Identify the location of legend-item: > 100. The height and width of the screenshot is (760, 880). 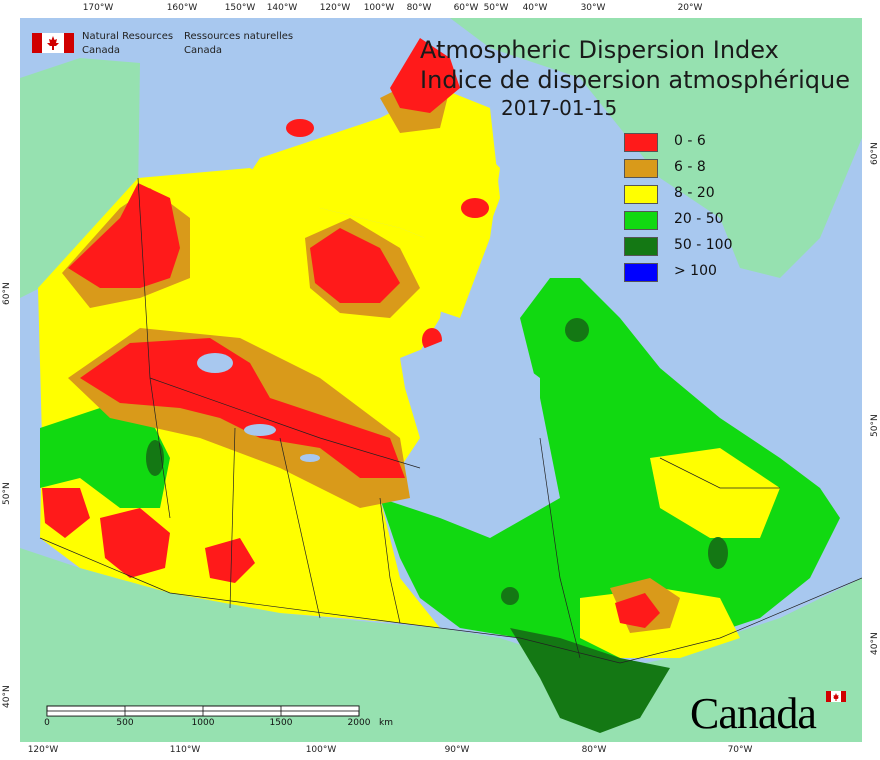
(699, 276).